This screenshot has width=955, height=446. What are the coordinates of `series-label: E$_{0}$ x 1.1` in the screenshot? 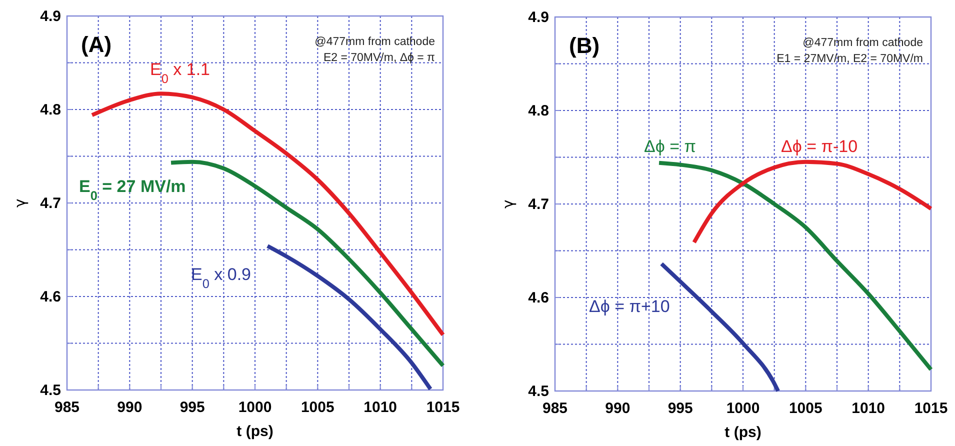 It's located at (180, 73).